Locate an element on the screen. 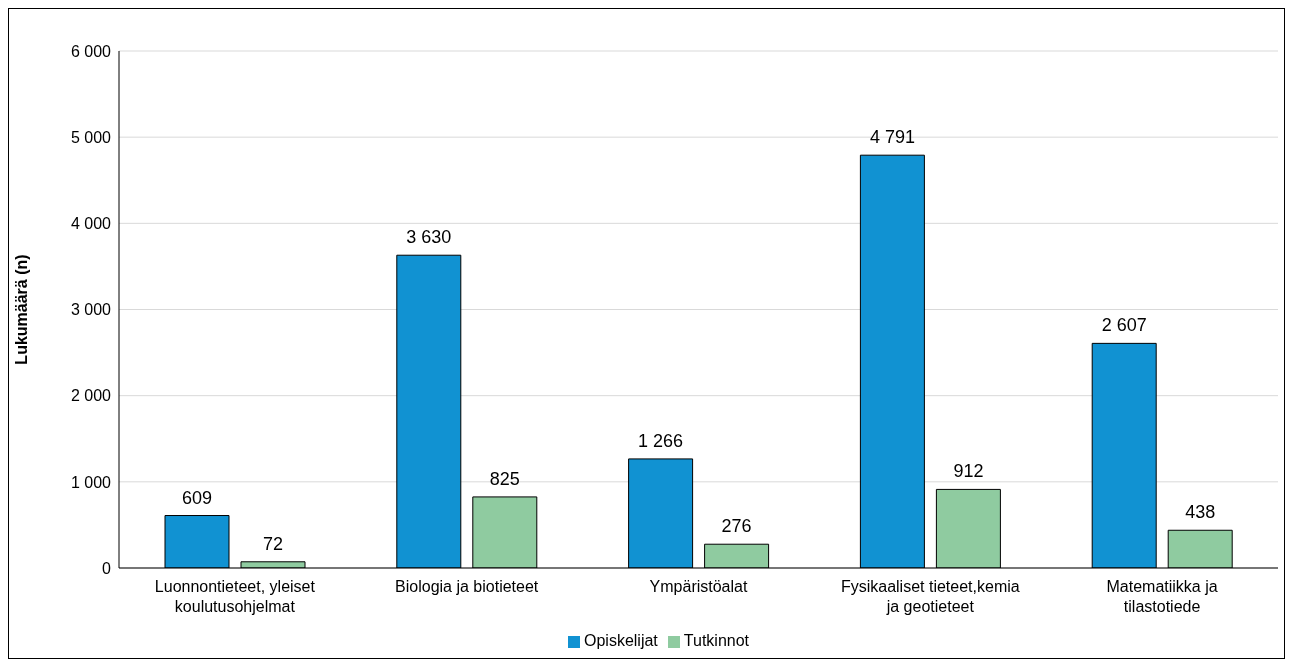 The height and width of the screenshot is (667, 1293). data-label: 3 630 is located at coordinates (429, 237).